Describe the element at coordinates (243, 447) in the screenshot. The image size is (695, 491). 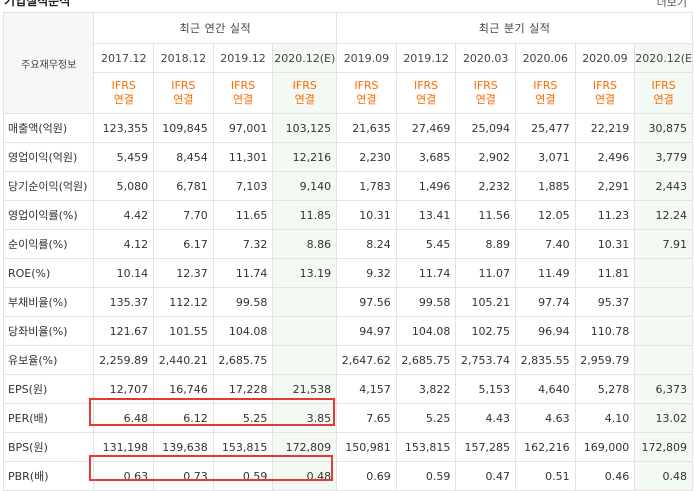
I see `table-cell: 153,815` at that location.